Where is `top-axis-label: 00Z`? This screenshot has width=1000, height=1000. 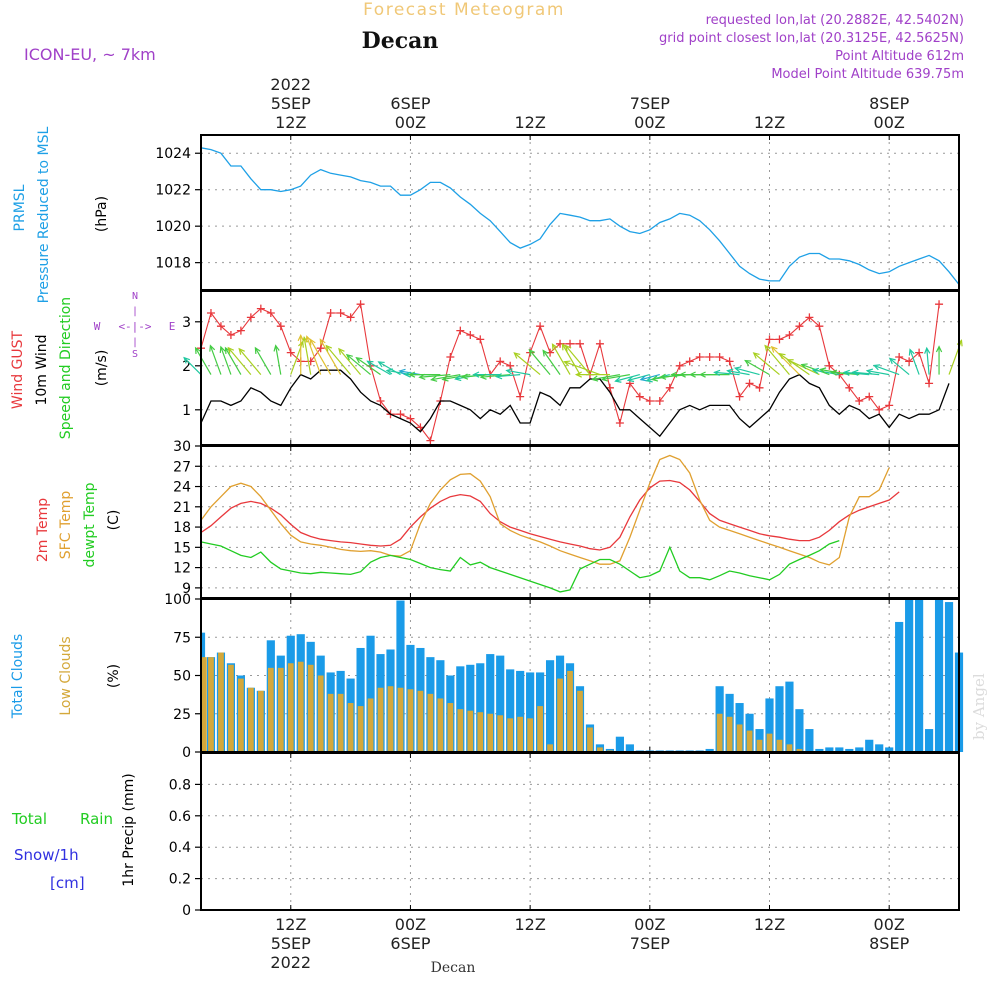
top-axis-label: 00Z is located at coordinates (410, 122).